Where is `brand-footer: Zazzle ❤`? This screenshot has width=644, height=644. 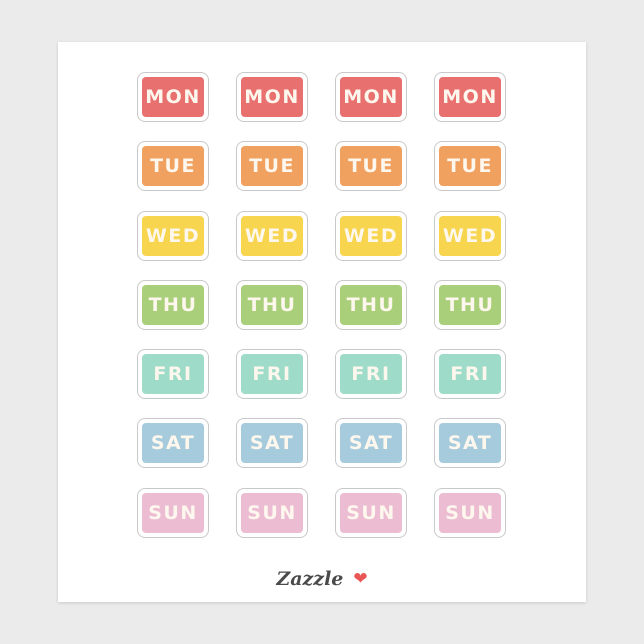
brand-footer: Zazzle ❤ is located at coordinates (322, 579).